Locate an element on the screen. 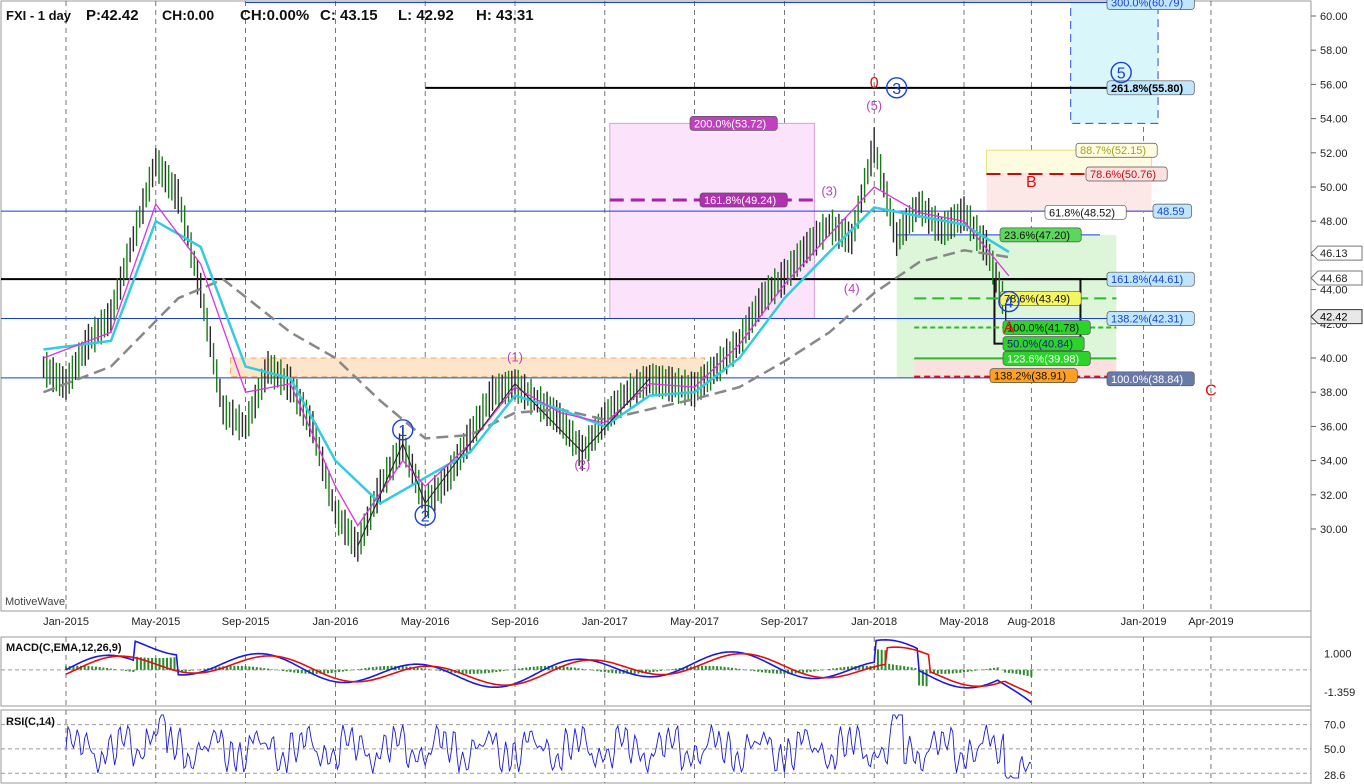 Image resolution: width=1364 pixels, height=784 pixels. wave1-zone is located at coordinates (468, 367).